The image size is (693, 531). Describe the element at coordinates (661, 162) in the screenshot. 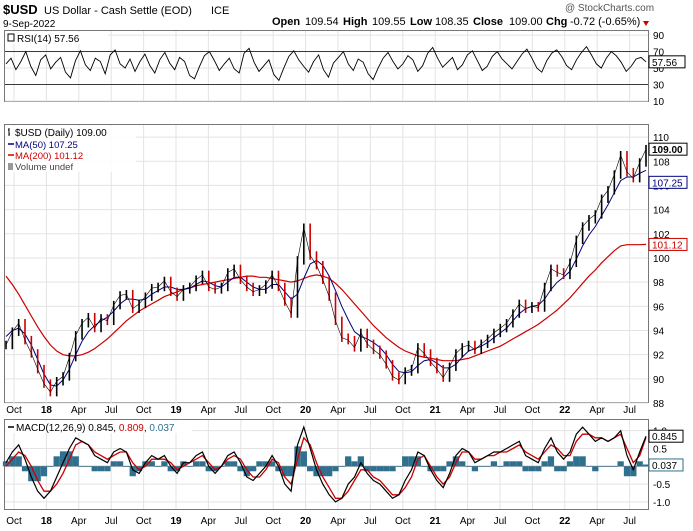

I see `price-tick-label: 108` at that location.